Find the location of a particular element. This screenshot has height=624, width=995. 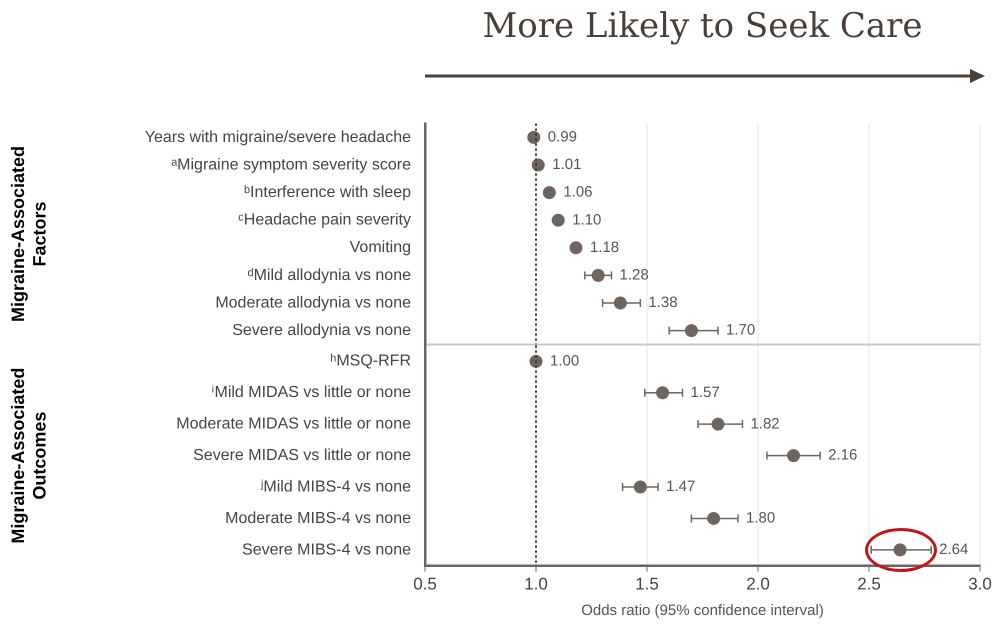

x-tick-label: 2.5 is located at coordinates (869, 584).